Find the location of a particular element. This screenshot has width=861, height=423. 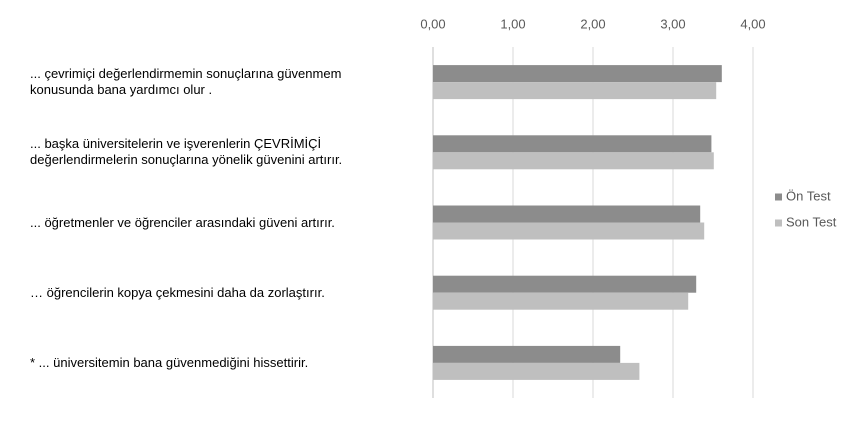

x-tick-label: 2,00 is located at coordinates (592, 23).